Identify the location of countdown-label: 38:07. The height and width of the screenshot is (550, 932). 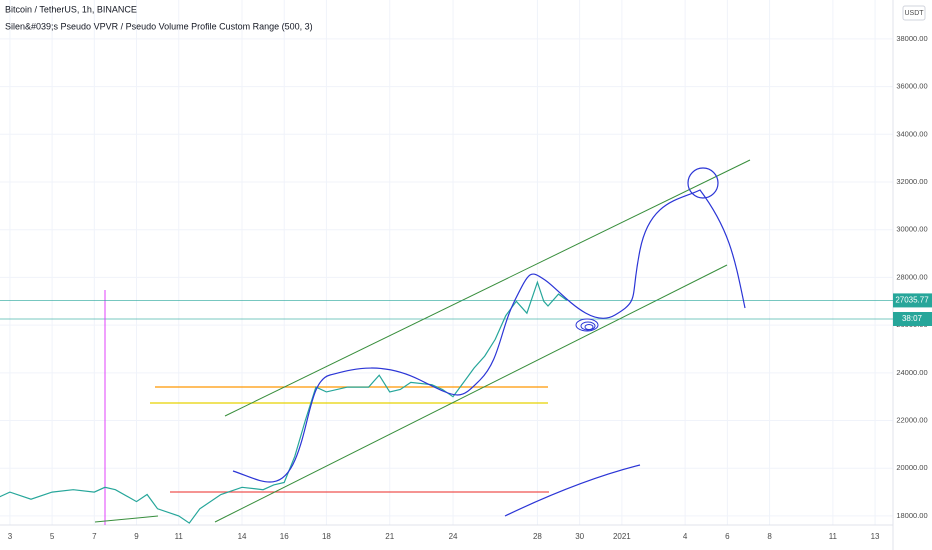
(912, 318).